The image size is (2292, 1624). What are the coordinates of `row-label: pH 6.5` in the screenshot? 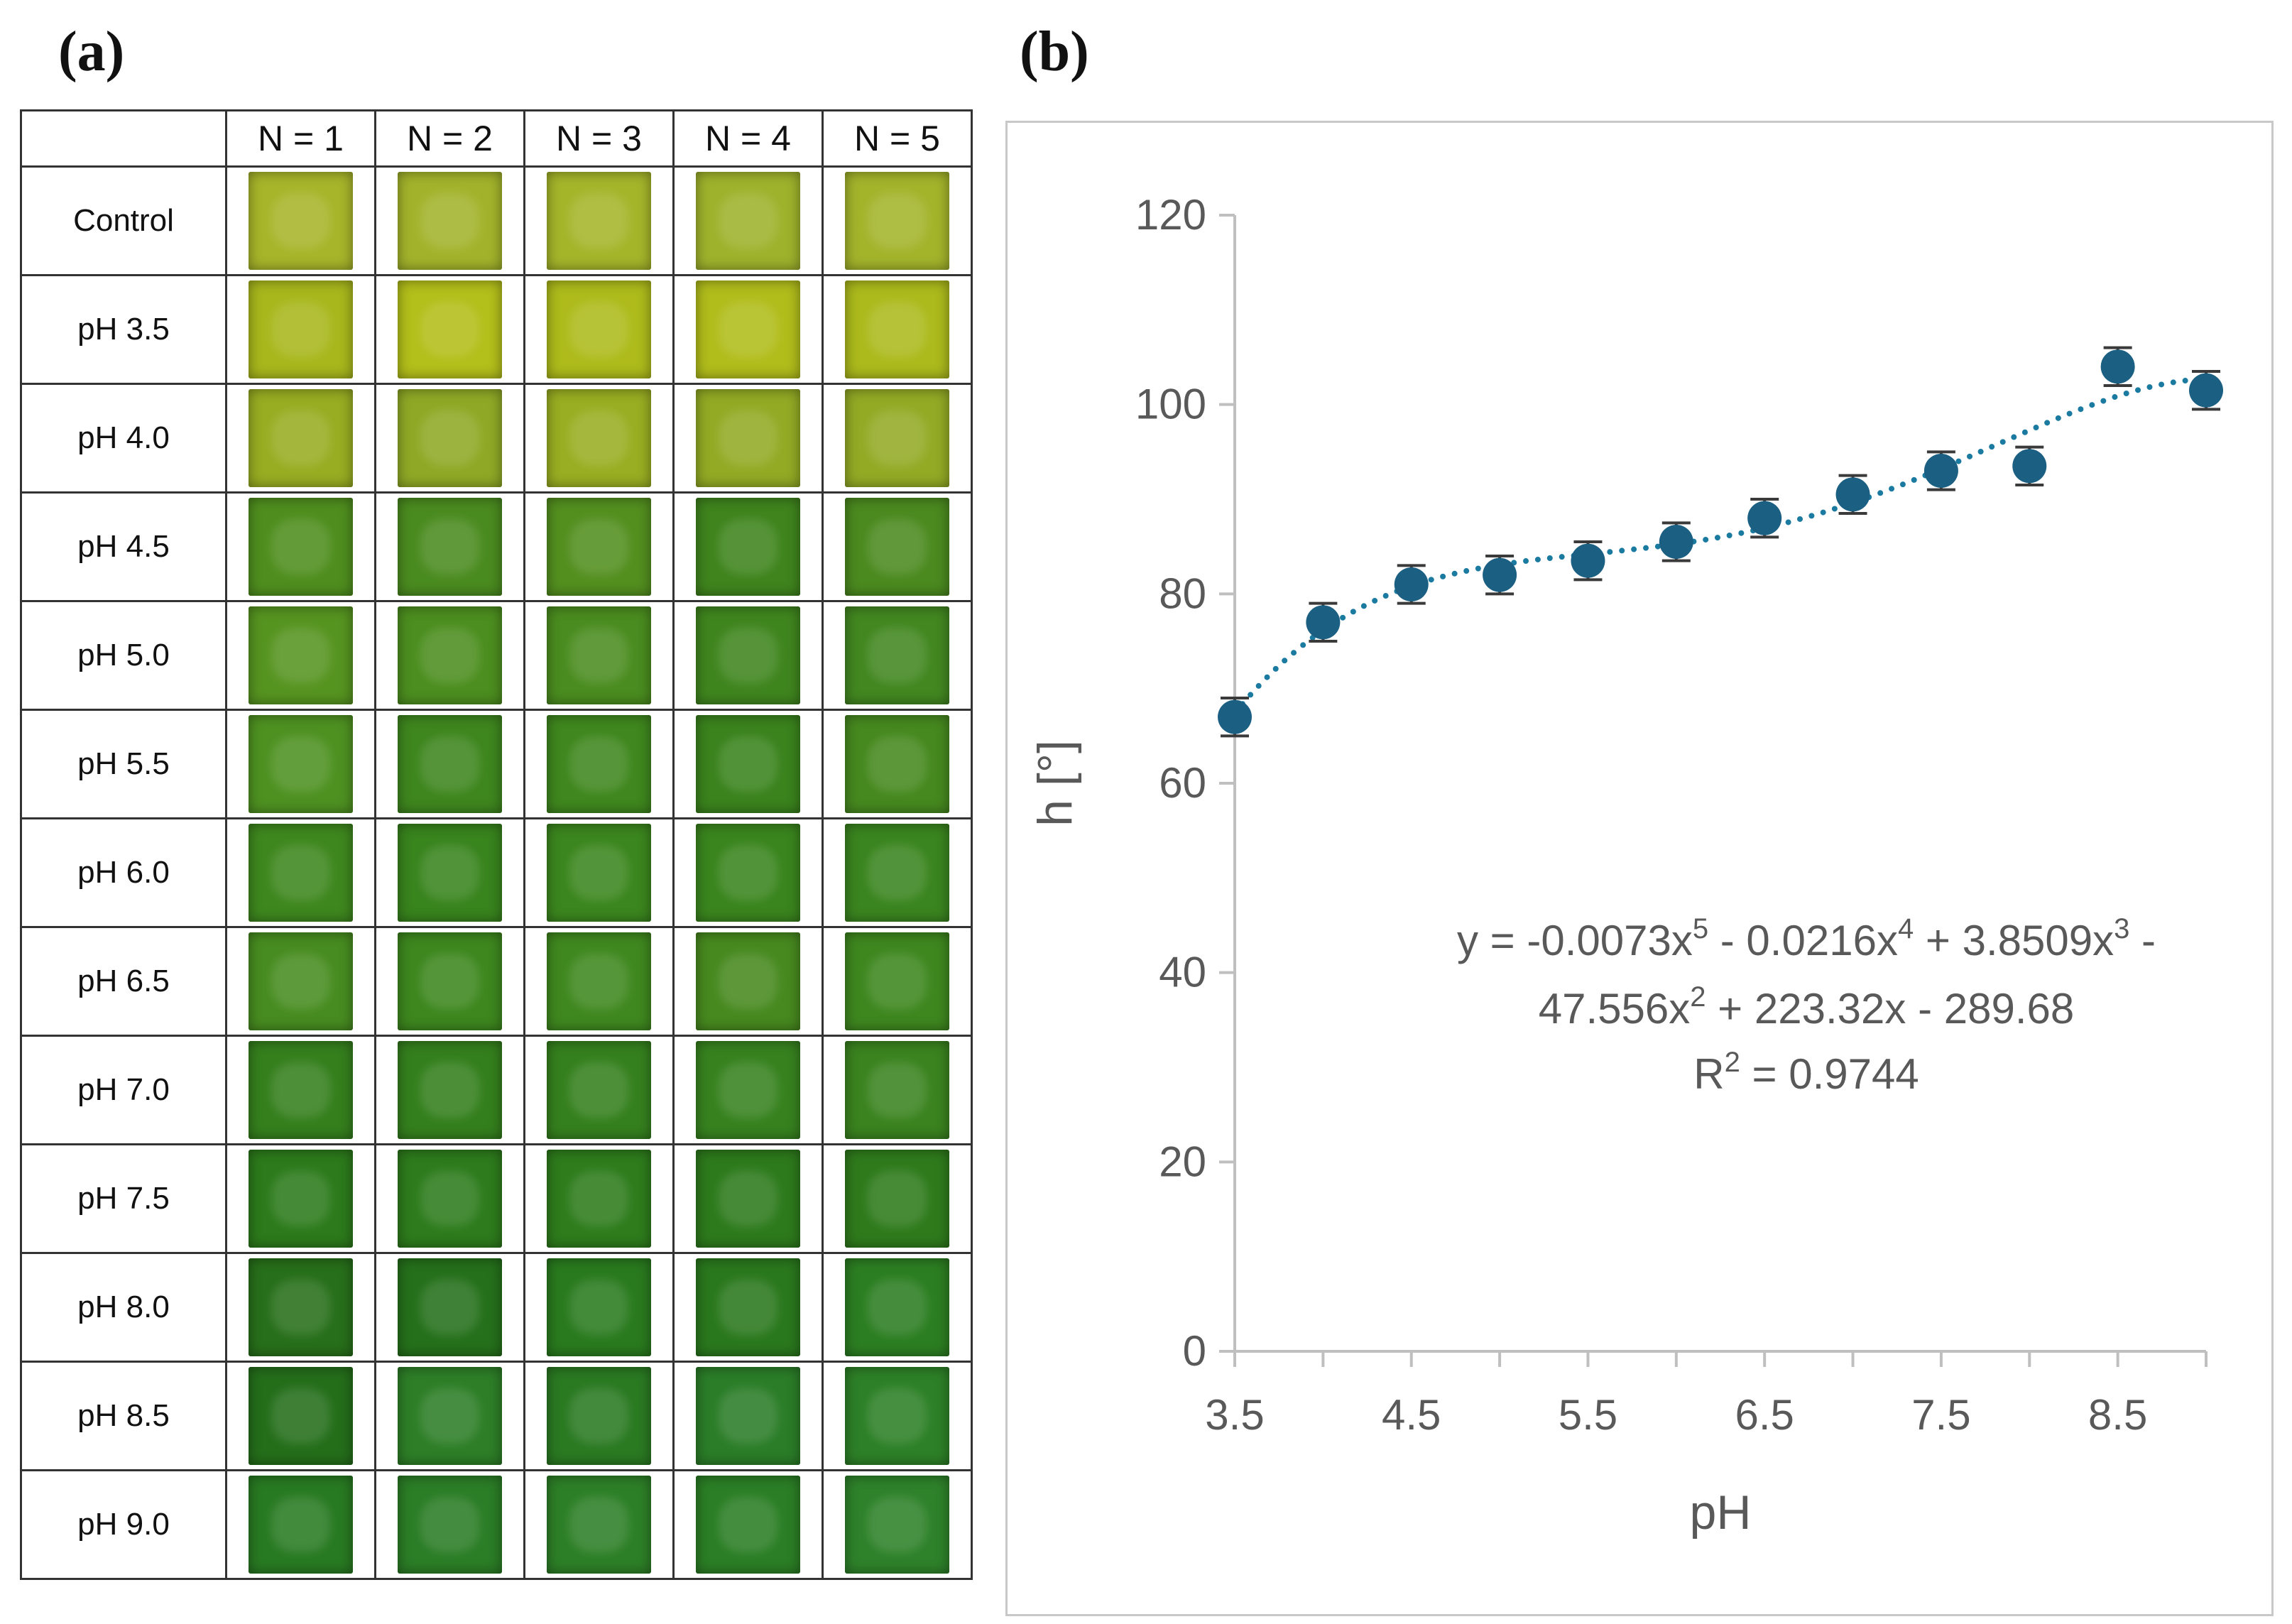 It's located at (123, 981).